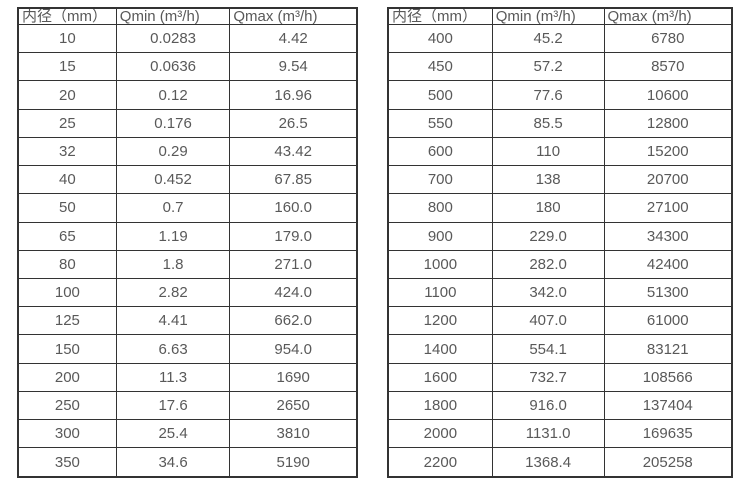 The height and width of the screenshot is (483, 750). Describe the element at coordinates (293, 67) in the screenshot. I see `table-cell: 9.54` at that location.